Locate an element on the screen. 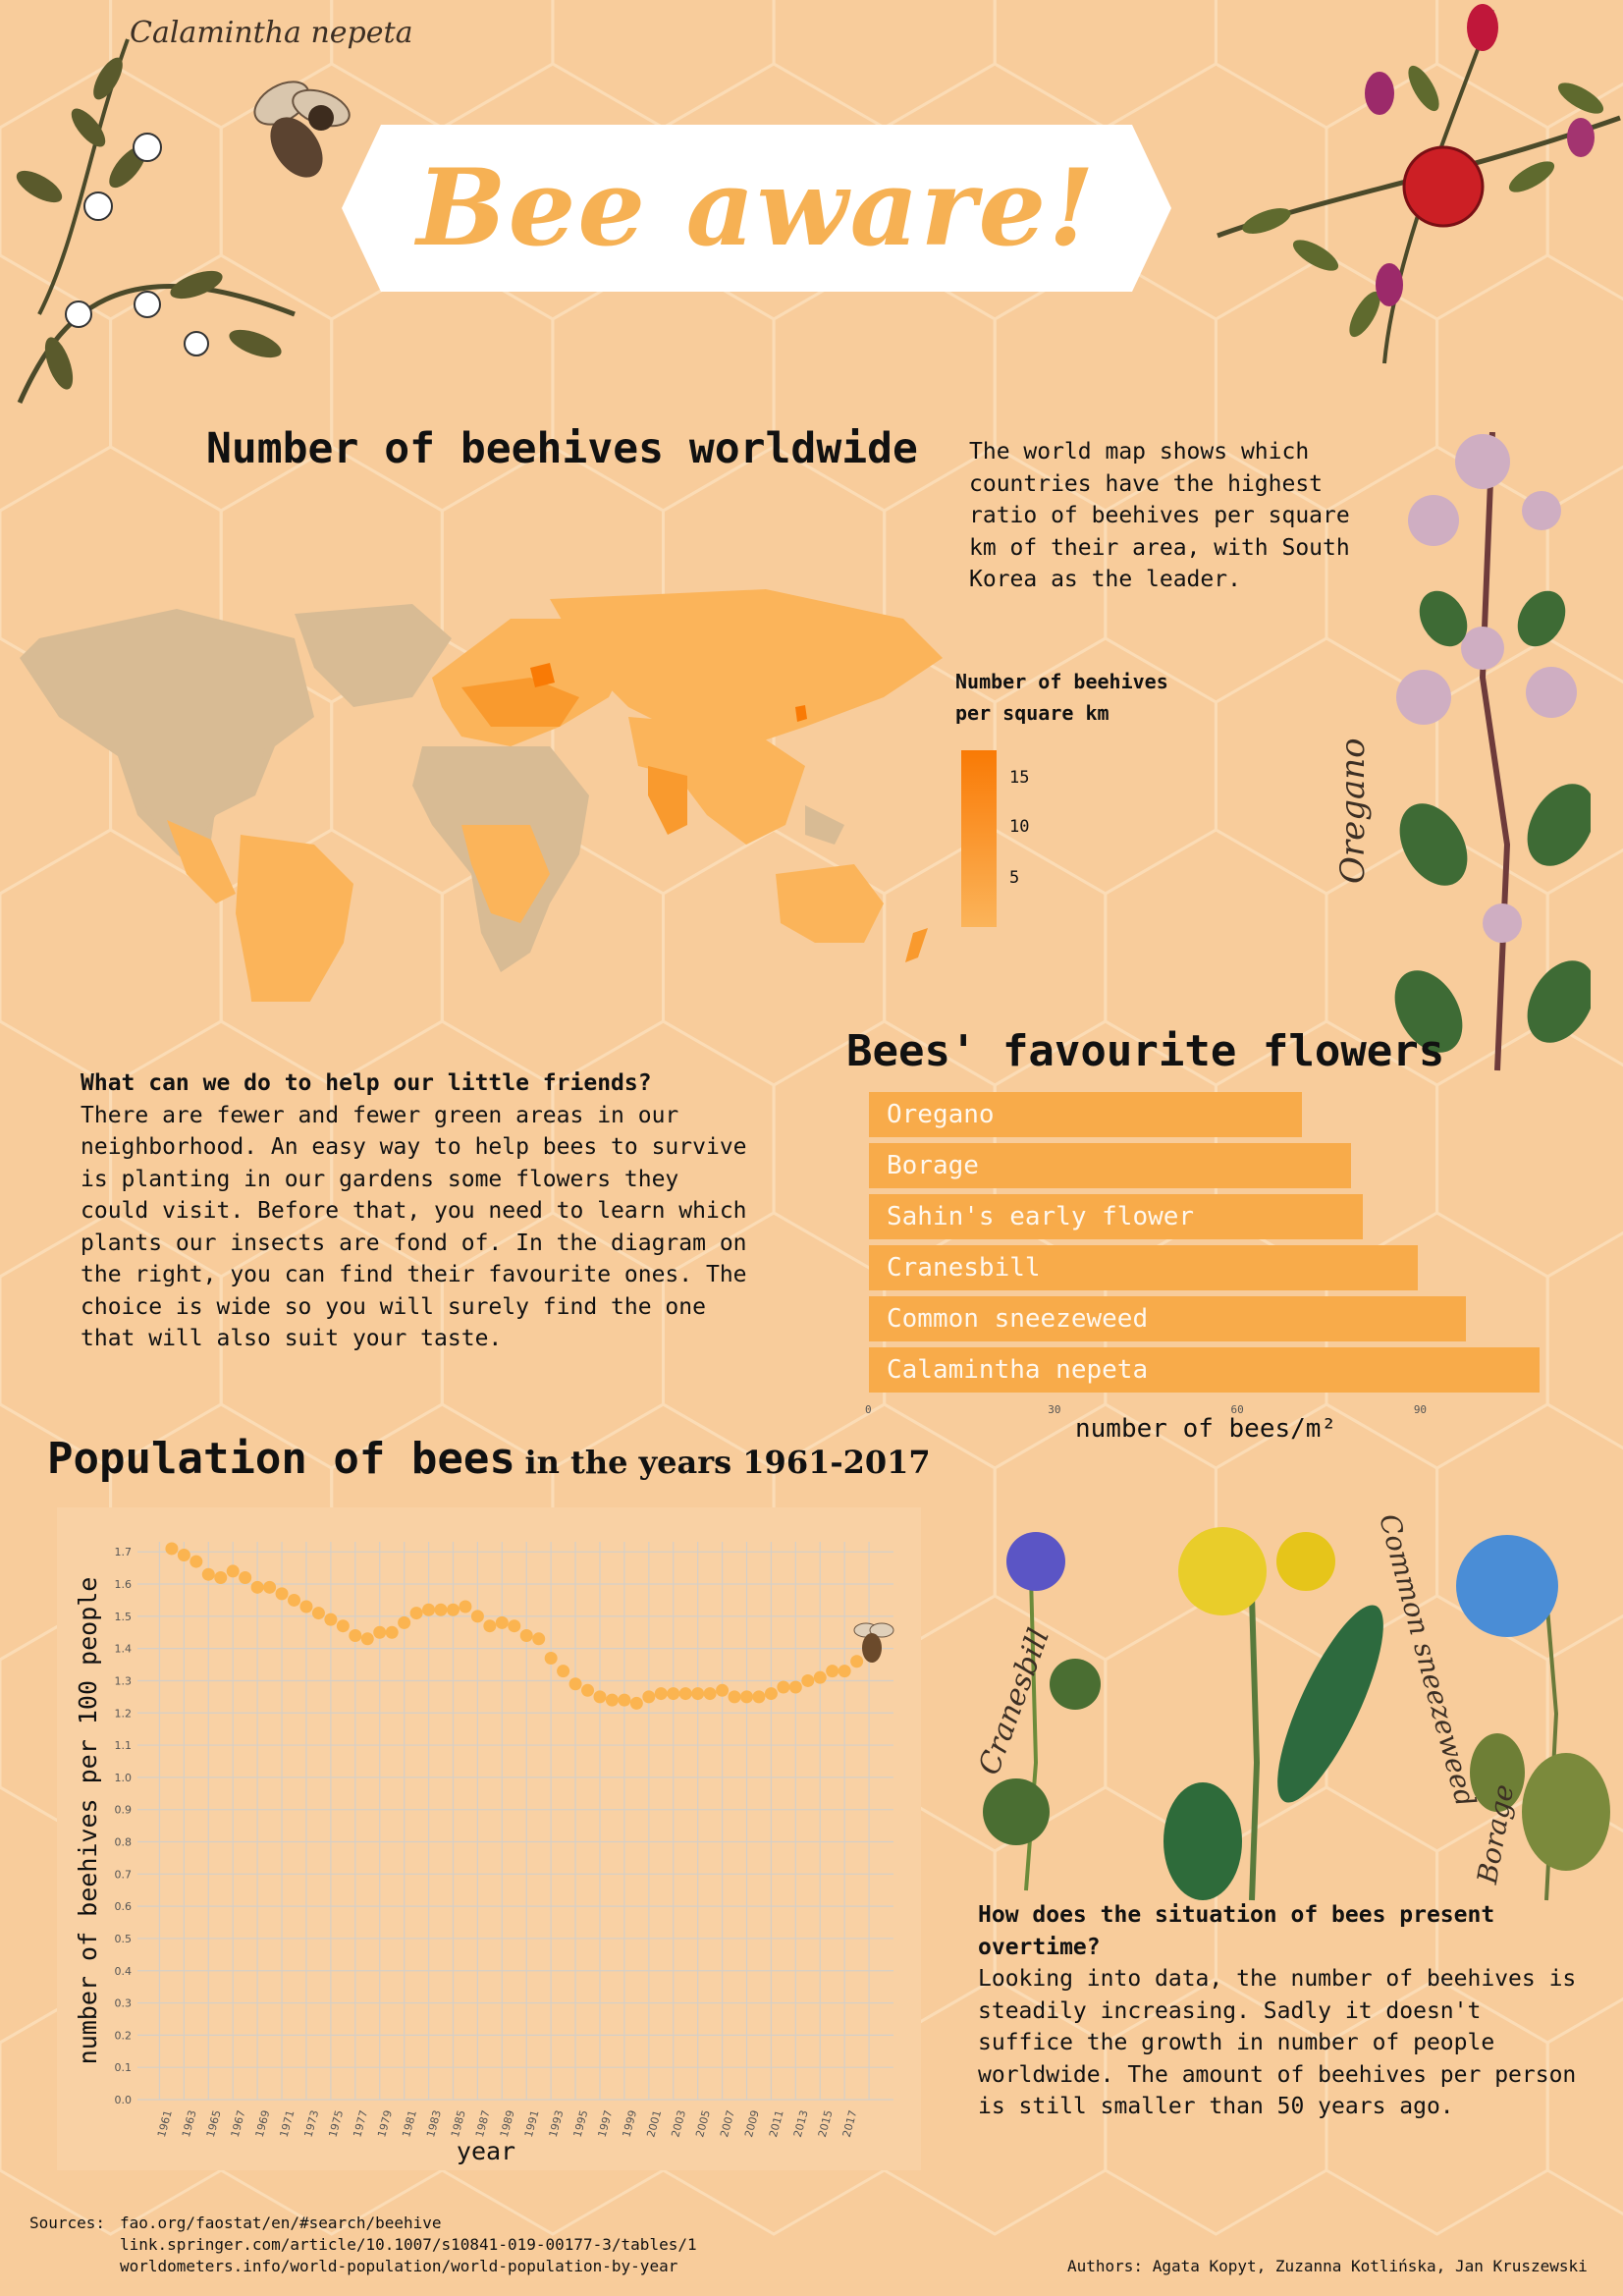  map-region-australia is located at coordinates (830, 903).